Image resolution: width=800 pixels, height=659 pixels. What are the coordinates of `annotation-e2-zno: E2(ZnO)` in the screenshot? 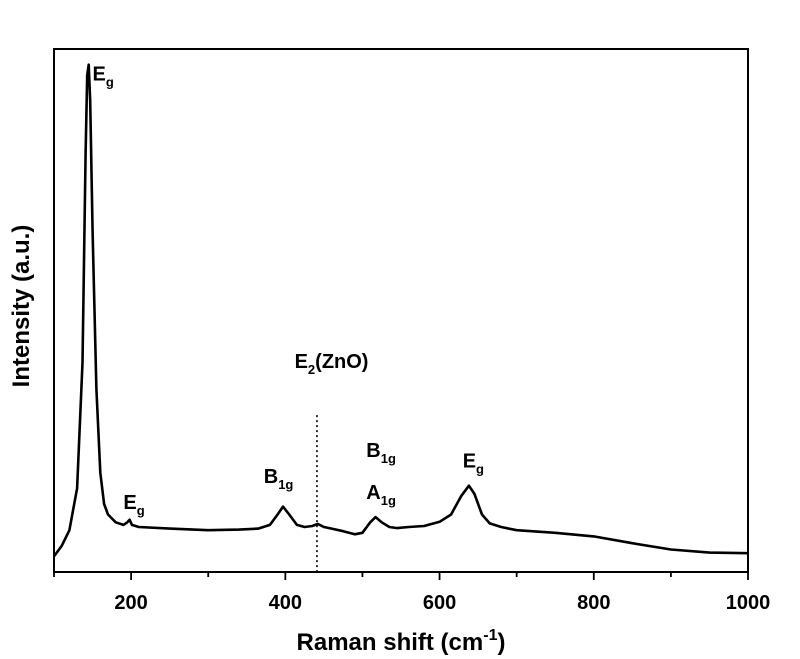 It's located at (332, 364).